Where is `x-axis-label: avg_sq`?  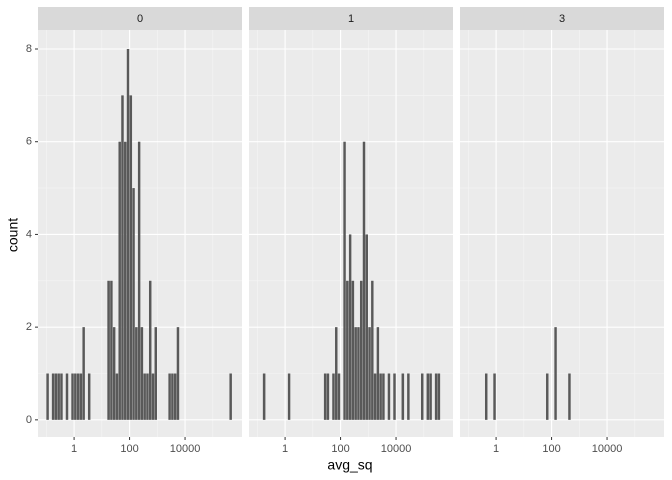
x-axis-label: avg_sq is located at coordinates (349, 465).